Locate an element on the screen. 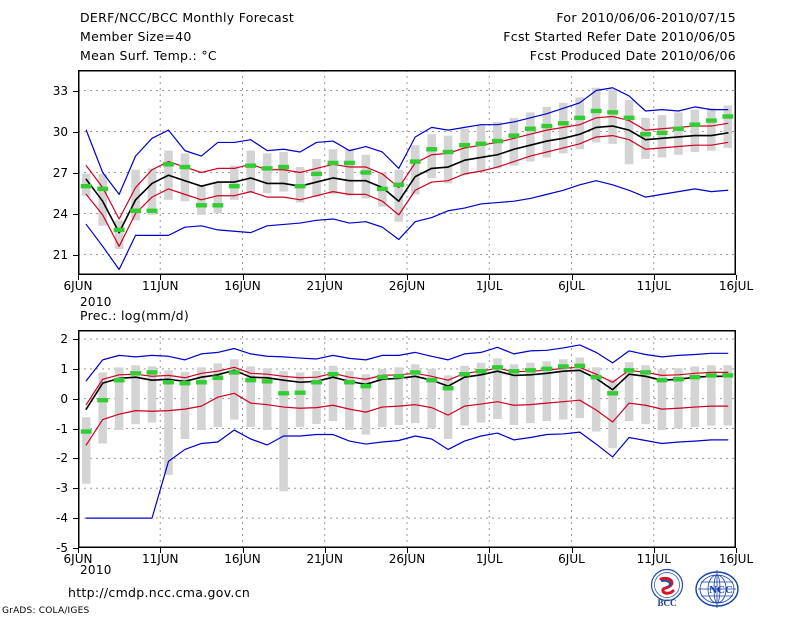 The image size is (800, 618). refer-date-label: Fcst Started Refer Date 2010/06/05 is located at coordinates (619, 36).